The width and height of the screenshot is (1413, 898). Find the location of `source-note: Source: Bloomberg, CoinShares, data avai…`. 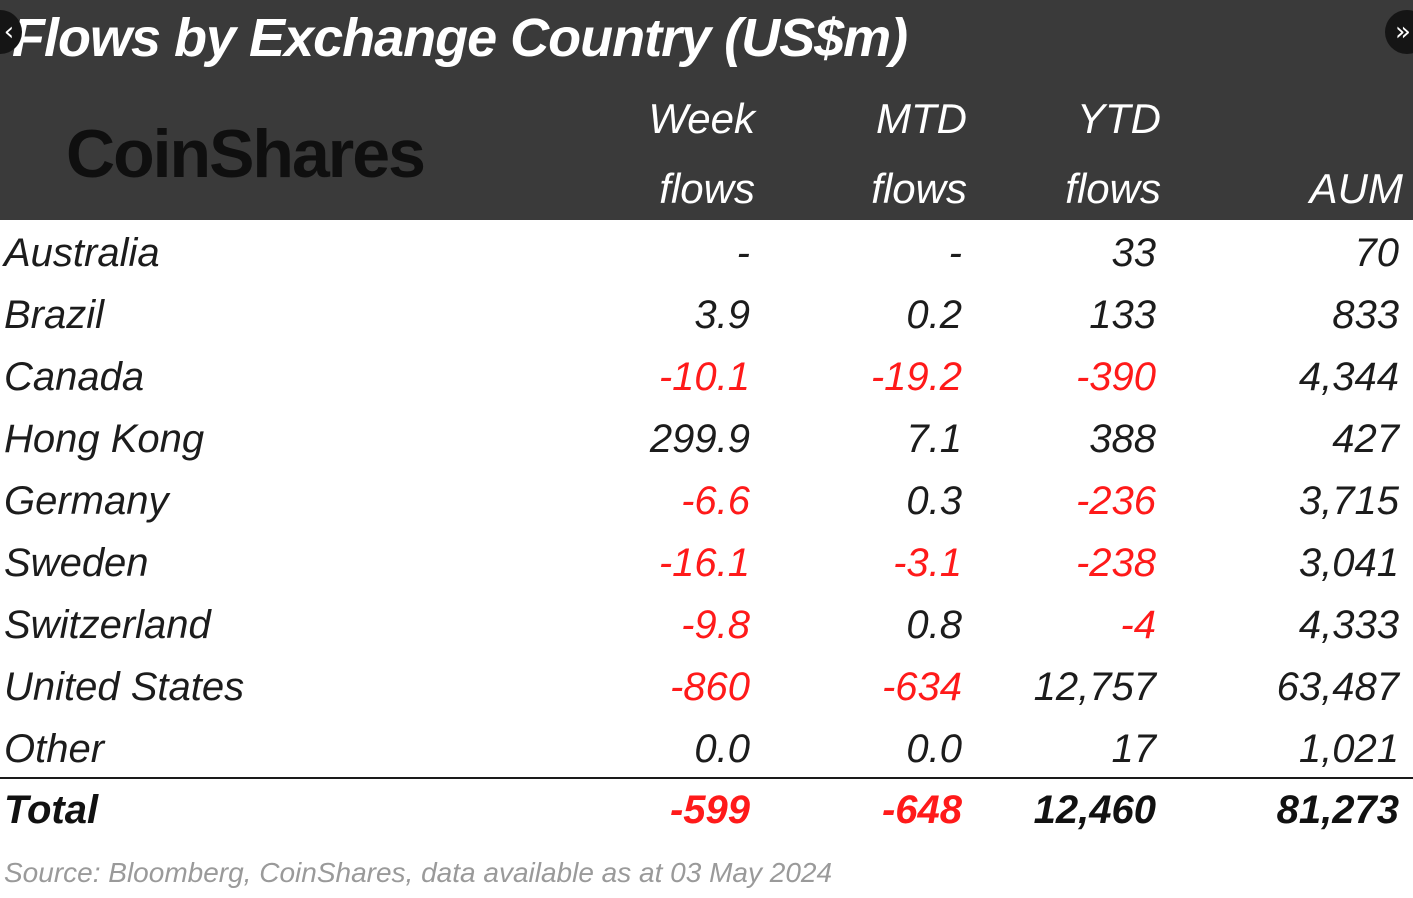

source-note: Source: Bloomberg, CoinShares, data avai… is located at coordinates (418, 872).